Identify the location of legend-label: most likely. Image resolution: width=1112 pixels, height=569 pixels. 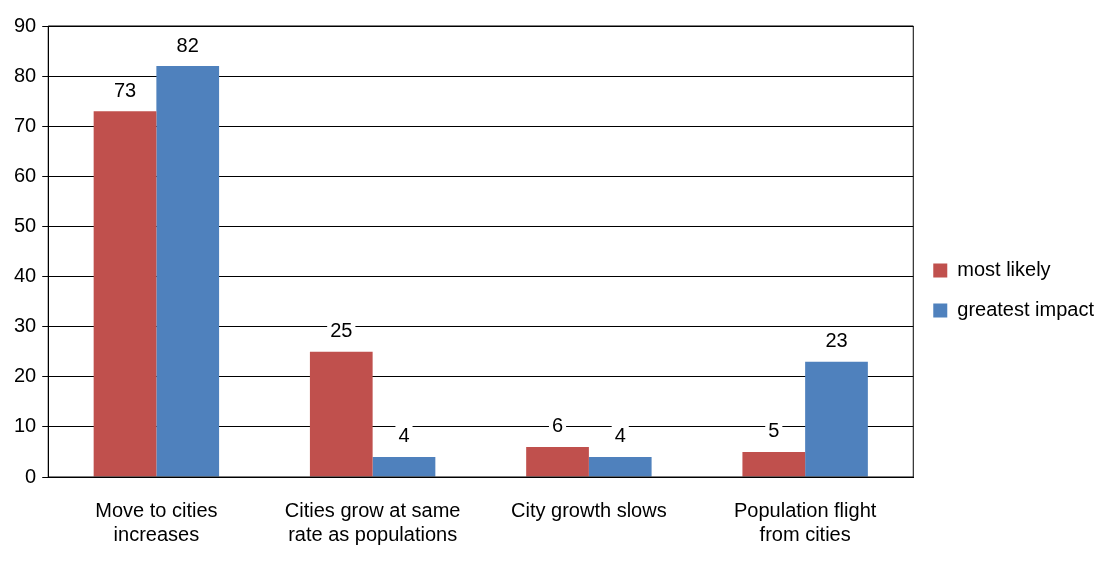
(1004, 269).